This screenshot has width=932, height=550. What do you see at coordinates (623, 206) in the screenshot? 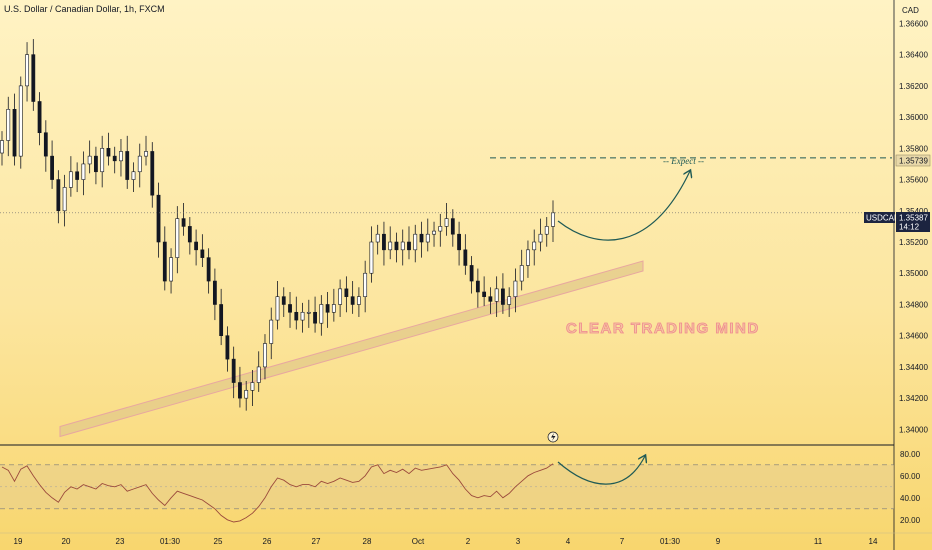
I see `projection-arrow` at bounding box center [623, 206].